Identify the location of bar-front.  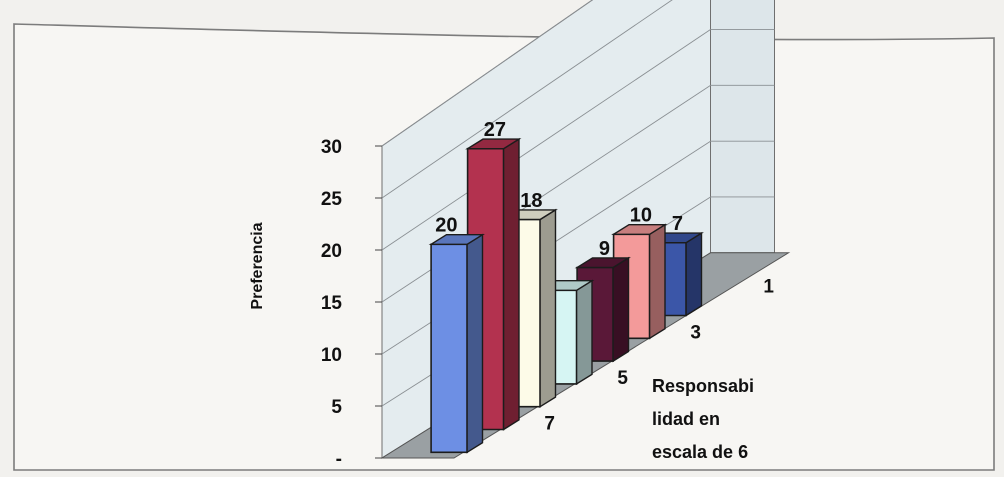
(449, 348).